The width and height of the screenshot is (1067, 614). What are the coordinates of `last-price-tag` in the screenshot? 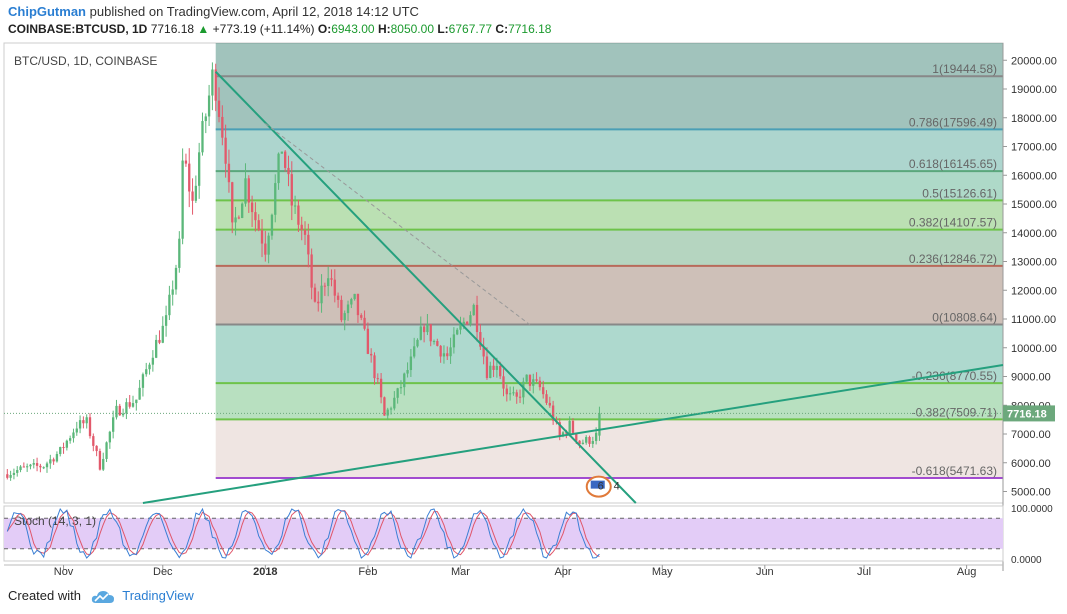 It's located at (1029, 413).